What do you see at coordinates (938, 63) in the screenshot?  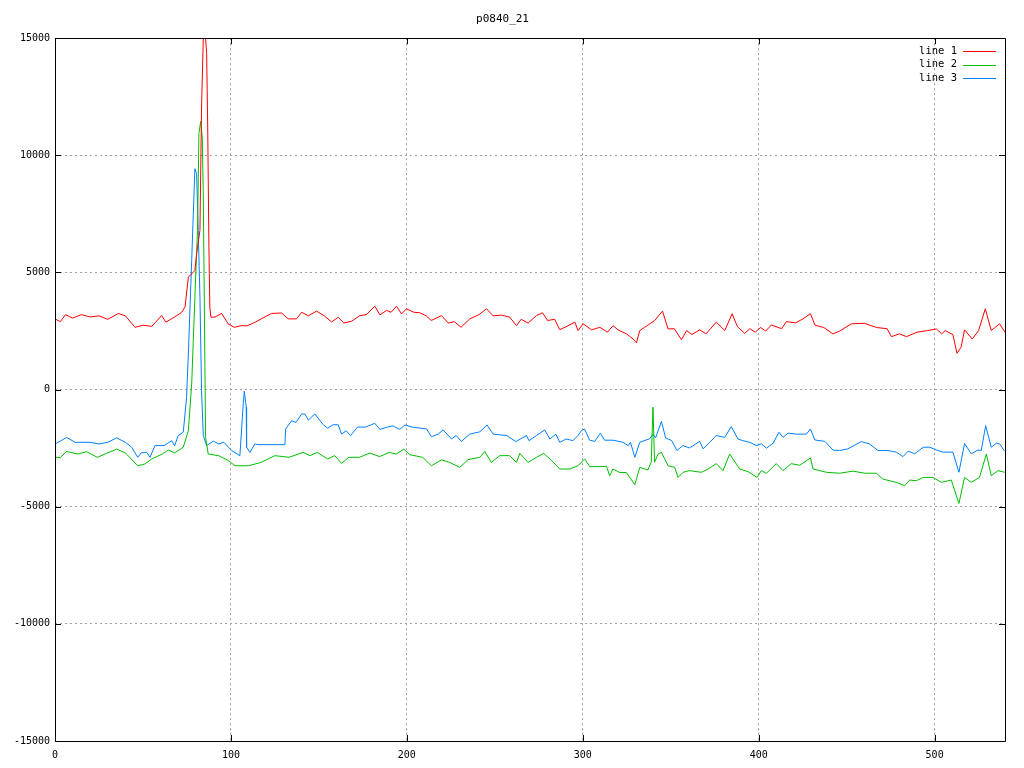 I see `legend-label: line 2` at bounding box center [938, 63].